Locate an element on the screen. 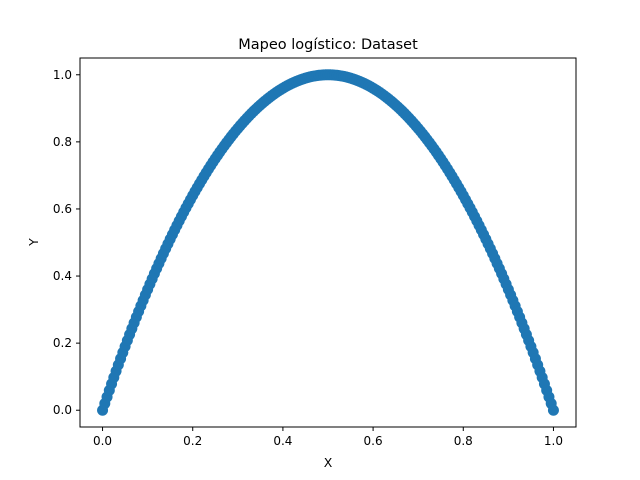 This screenshot has height=480, width=640. x-axis-label: X is located at coordinates (328, 462).